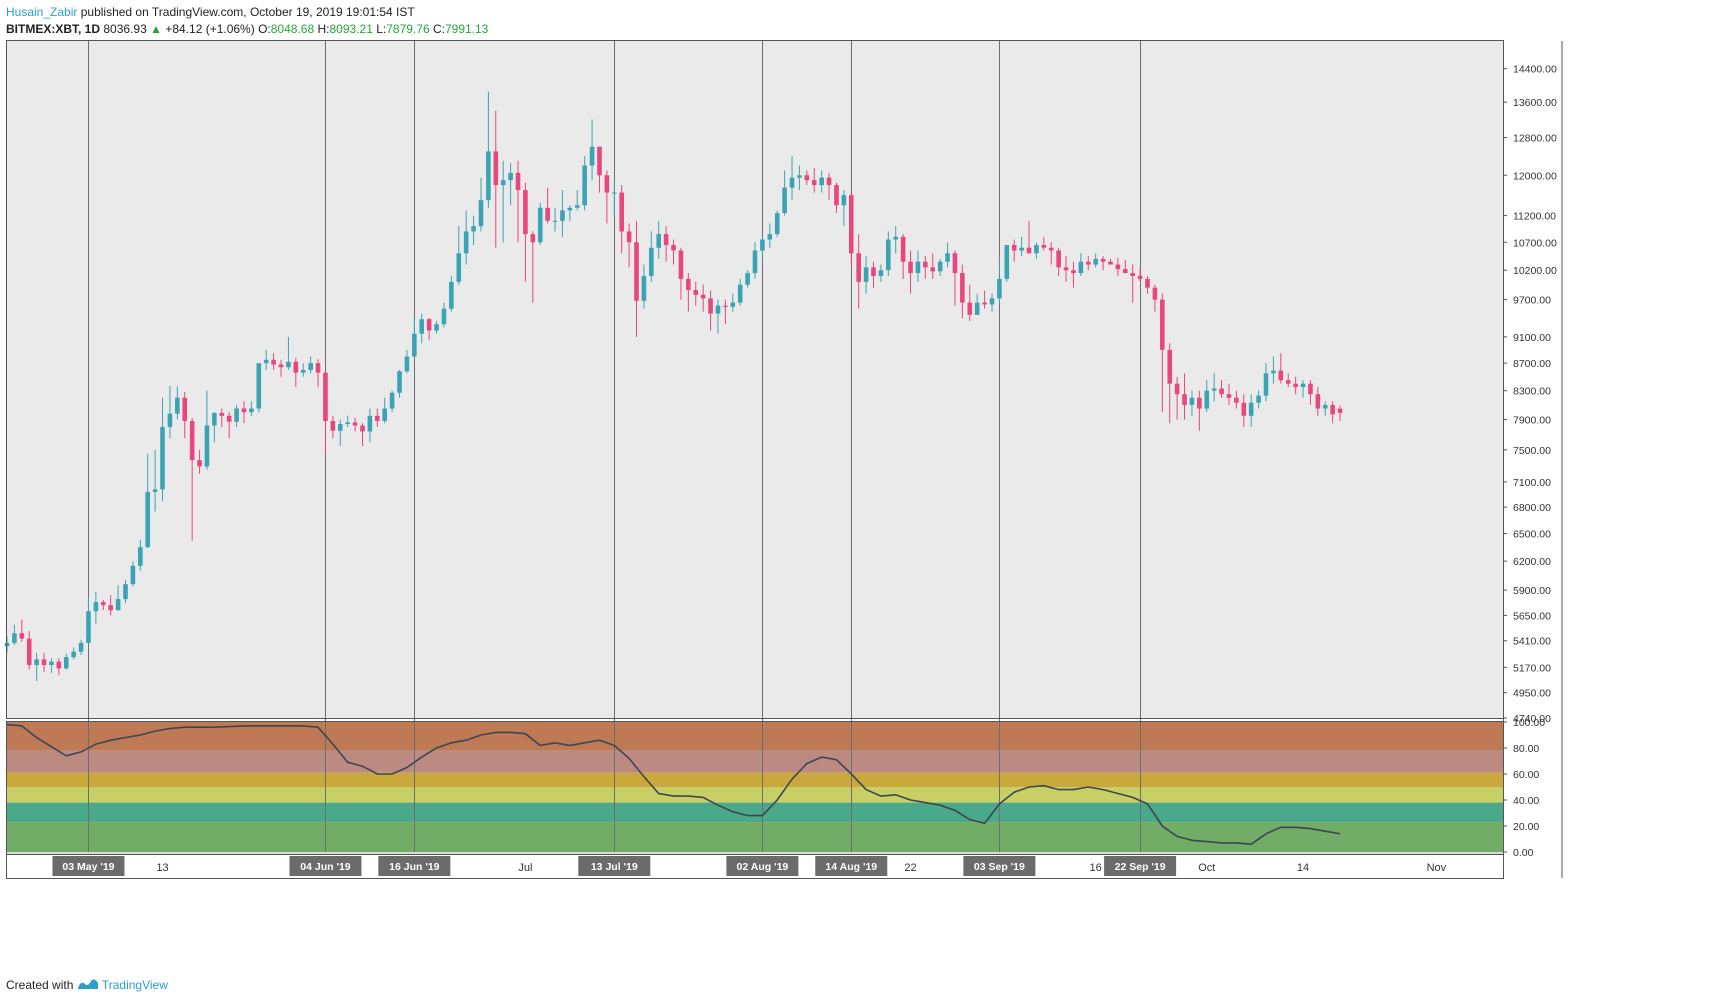 The width and height of the screenshot is (1722, 1002). What do you see at coordinates (1532, 421) in the screenshot?
I see `price-tick-label-11: 7900.00` at bounding box center [1532, 421].